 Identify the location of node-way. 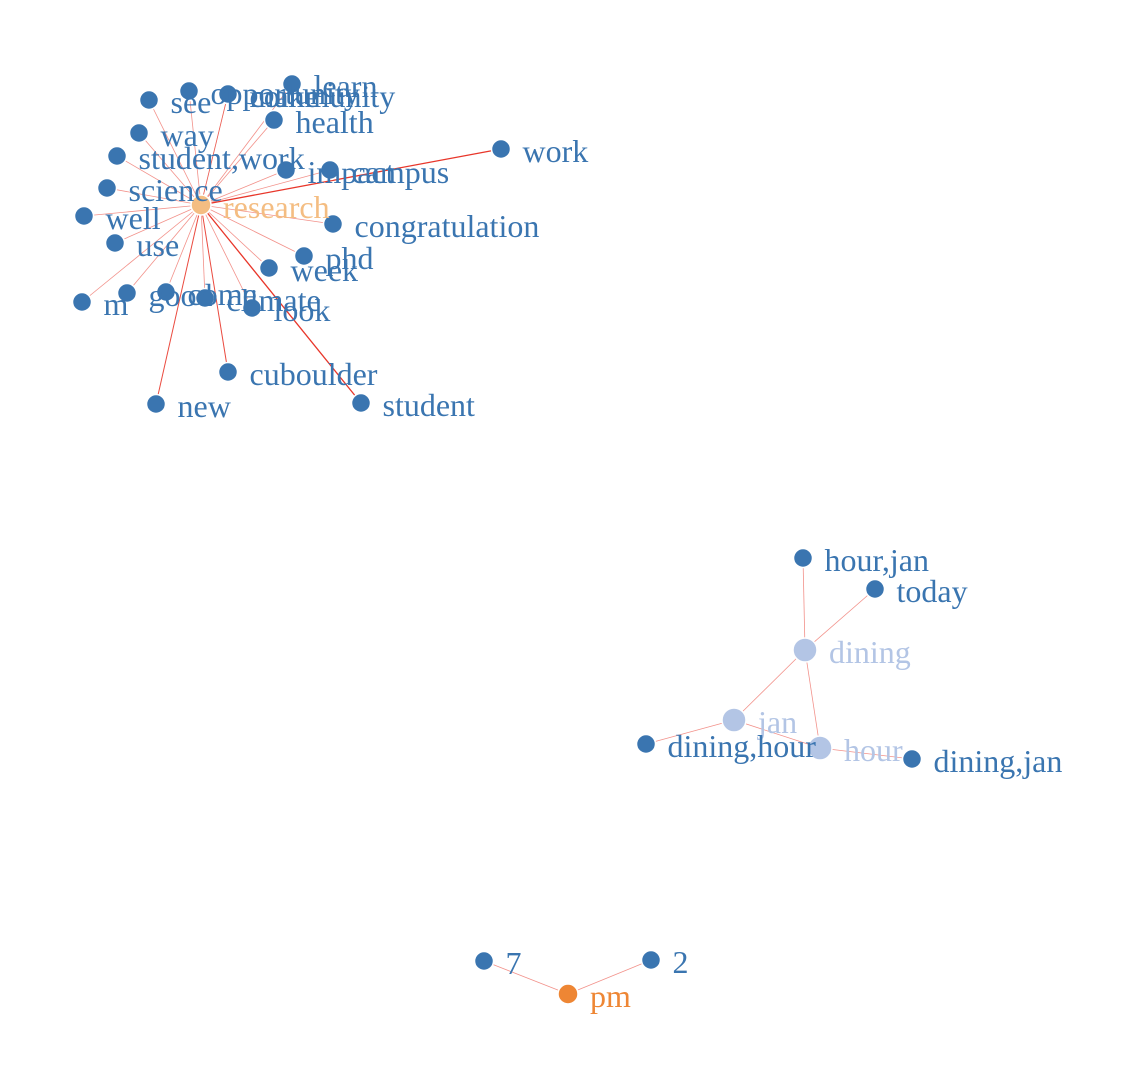
(139, 133).